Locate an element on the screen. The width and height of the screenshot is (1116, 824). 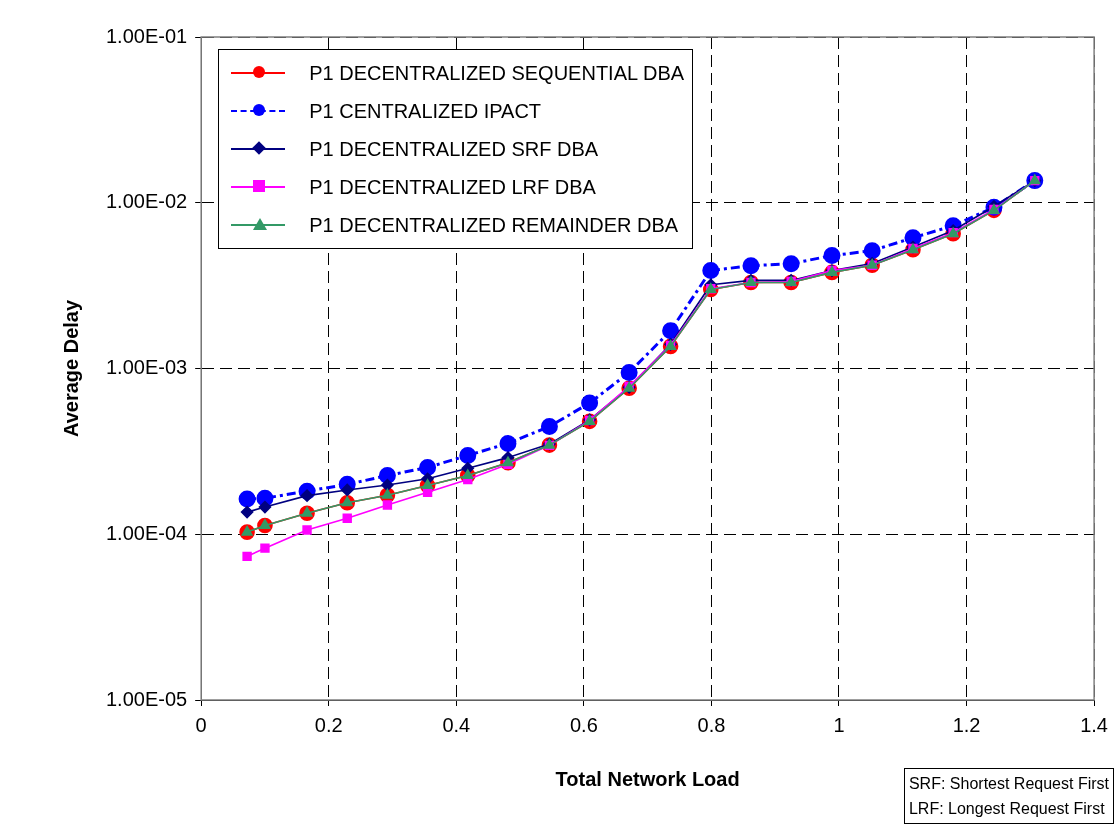
legend-label: P1 DECENTRALIZED SEQUENTIAL DBA is located at coordinates (497, 73).